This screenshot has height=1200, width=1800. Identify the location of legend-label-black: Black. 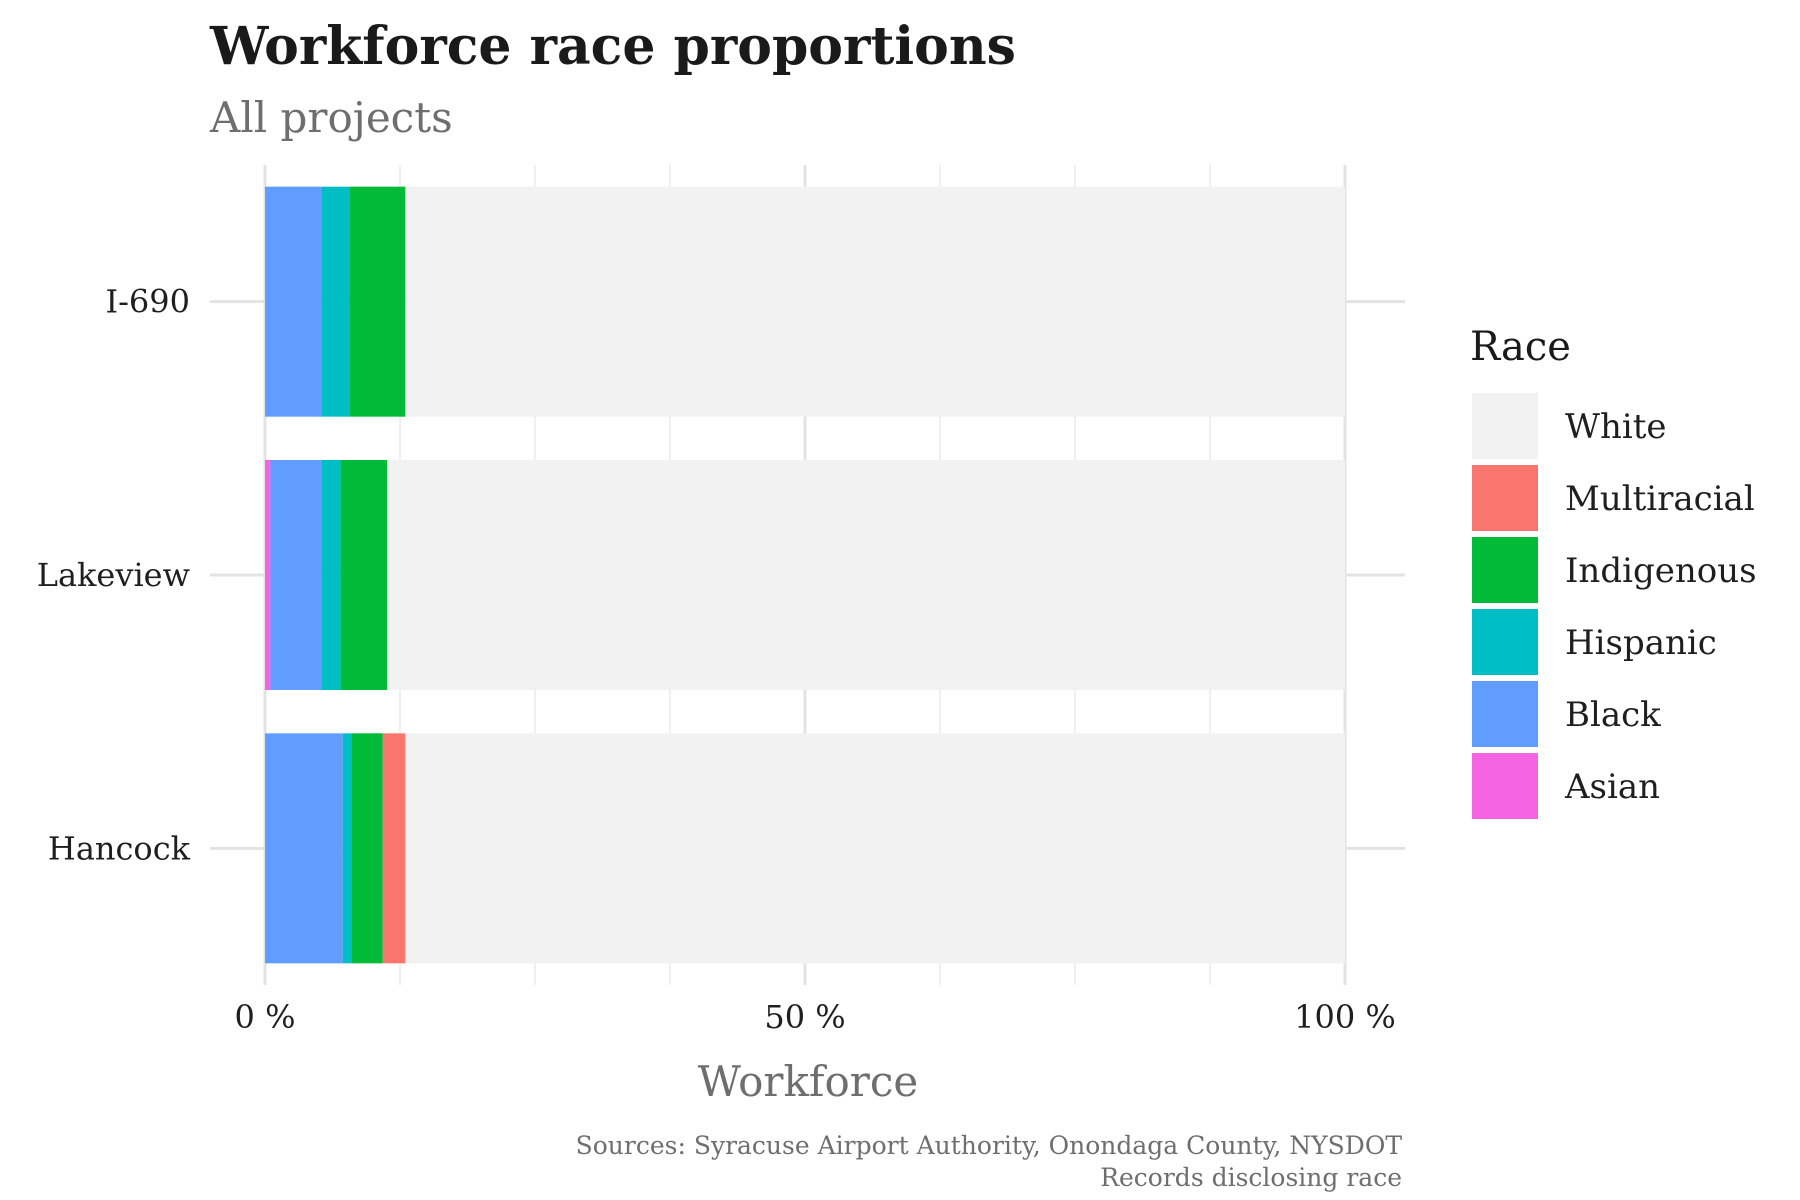
(1613, 715).